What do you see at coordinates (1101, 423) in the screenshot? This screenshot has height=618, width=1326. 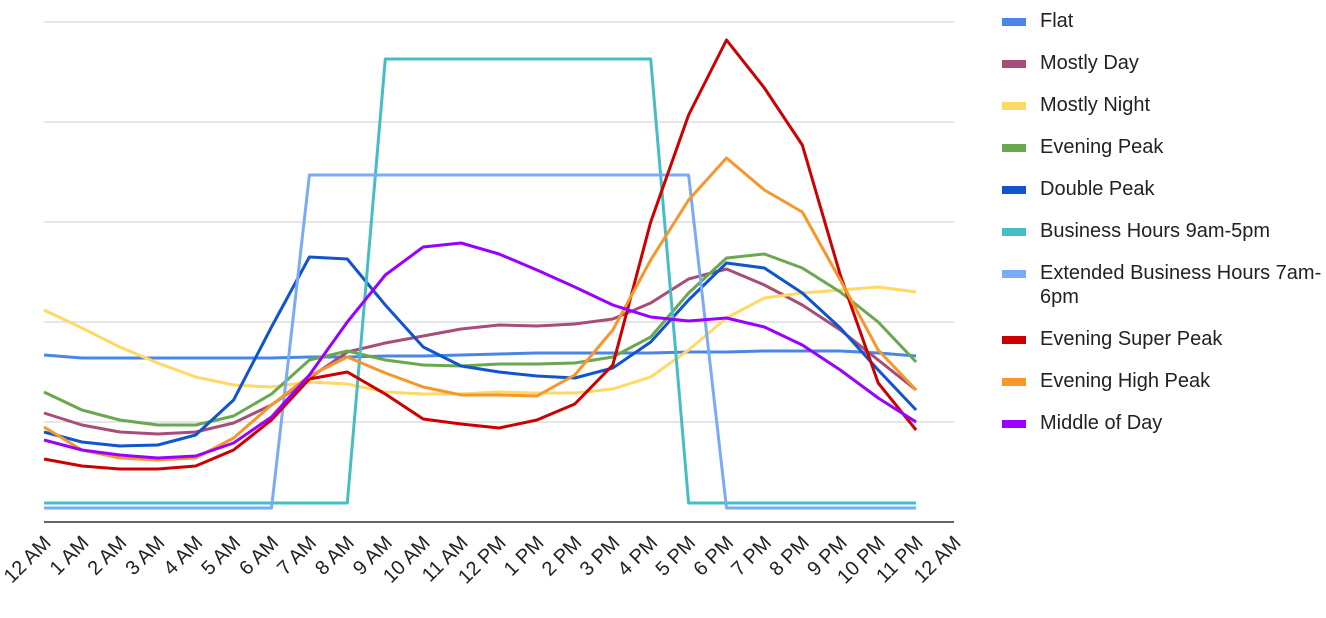 I see `legend-label: Middle of Day` at bounding box center [1101, 423].